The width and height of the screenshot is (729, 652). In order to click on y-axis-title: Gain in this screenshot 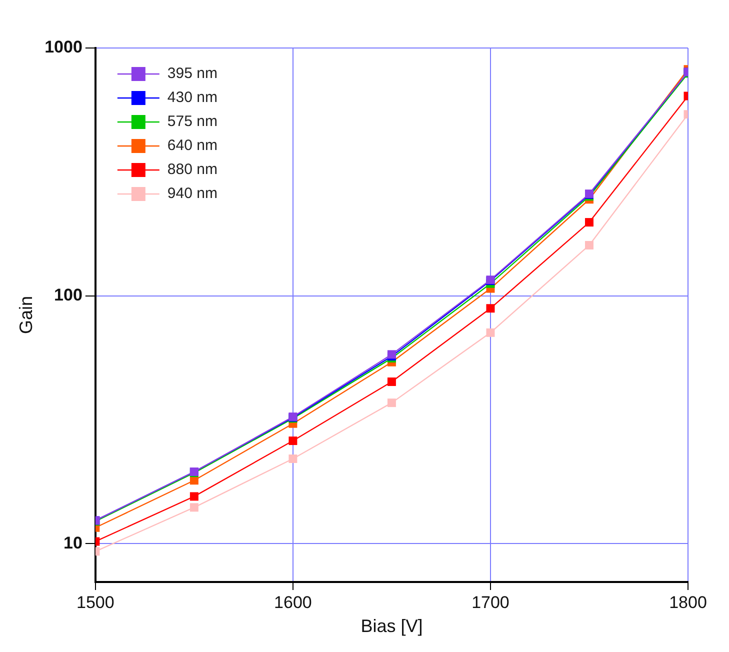, I will do `click(26, 315)`.